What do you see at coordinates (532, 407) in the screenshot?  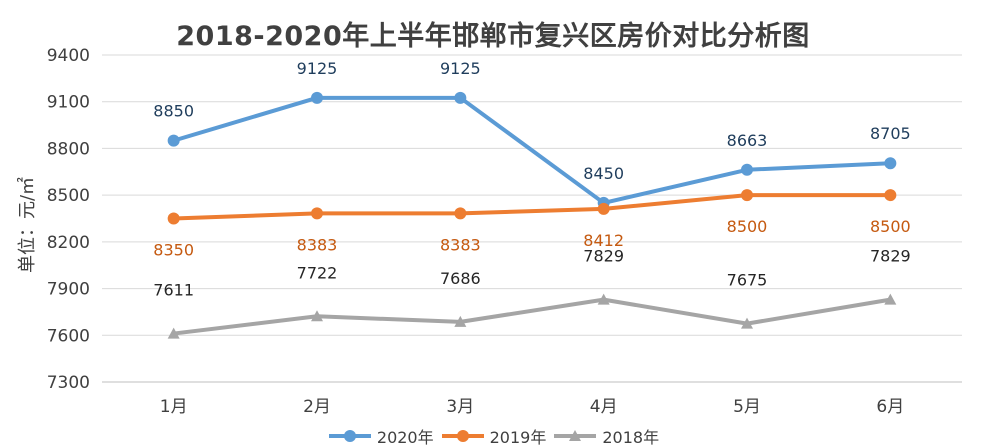 I see `x-tick-labels: 1月 2月 3月 4月 5月 6月` at bounding box center [532, 407].